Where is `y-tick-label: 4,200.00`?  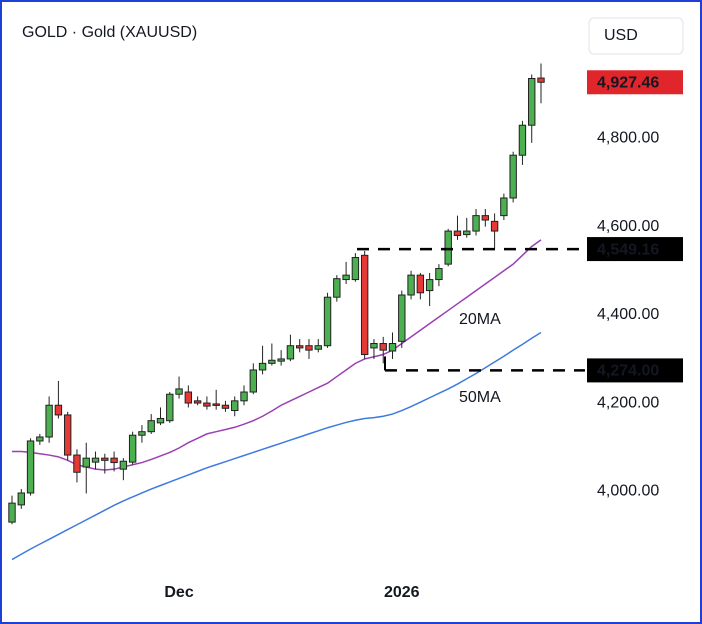
y-tick-label: 4,200.00 is located at coordinates (628, 402).